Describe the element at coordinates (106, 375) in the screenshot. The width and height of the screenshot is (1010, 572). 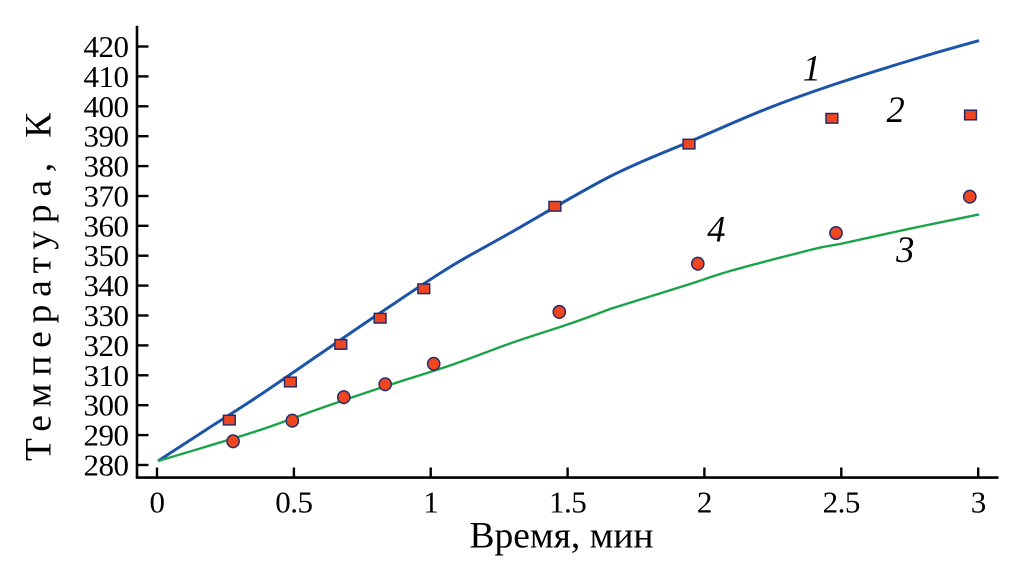
I see `svg-text: 310` at that location.